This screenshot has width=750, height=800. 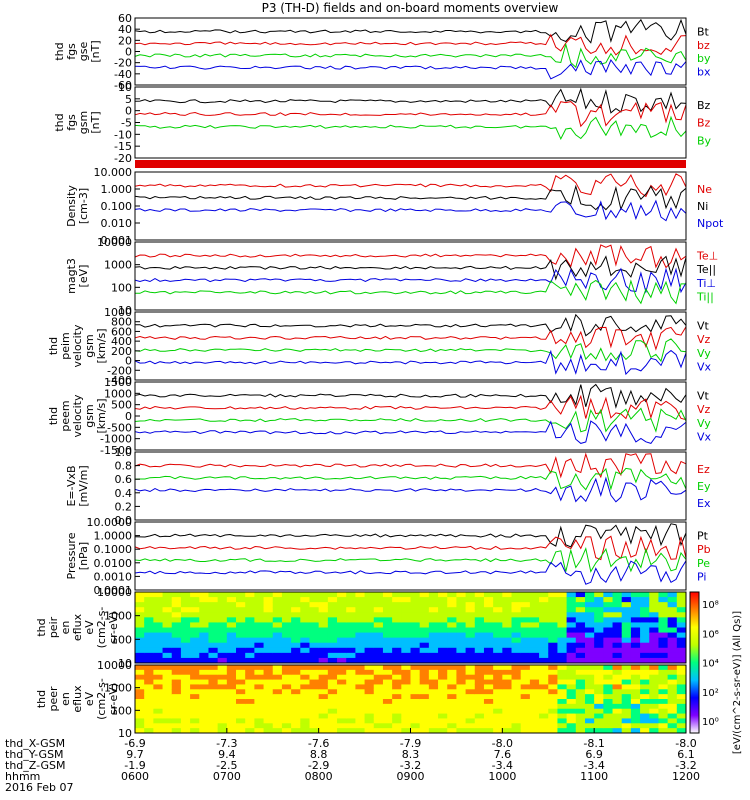 I want to click on legend-entry: Pb, so click(x=704, y=549).